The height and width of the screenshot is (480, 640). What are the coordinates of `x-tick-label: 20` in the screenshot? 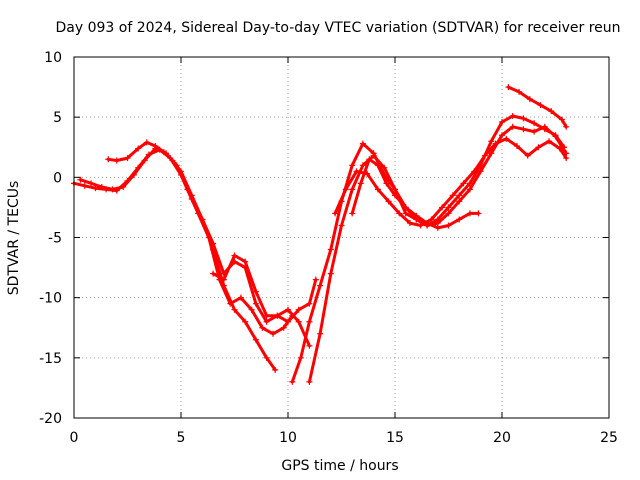 It's located at (502, 438).